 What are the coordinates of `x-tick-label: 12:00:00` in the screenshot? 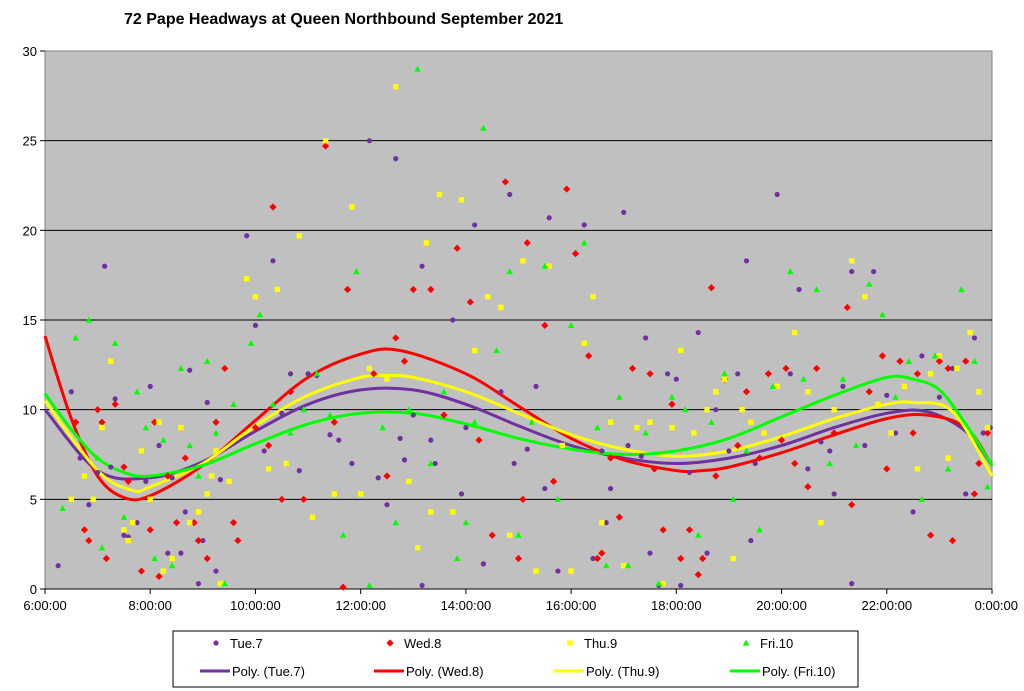 It's located at (360, 605).